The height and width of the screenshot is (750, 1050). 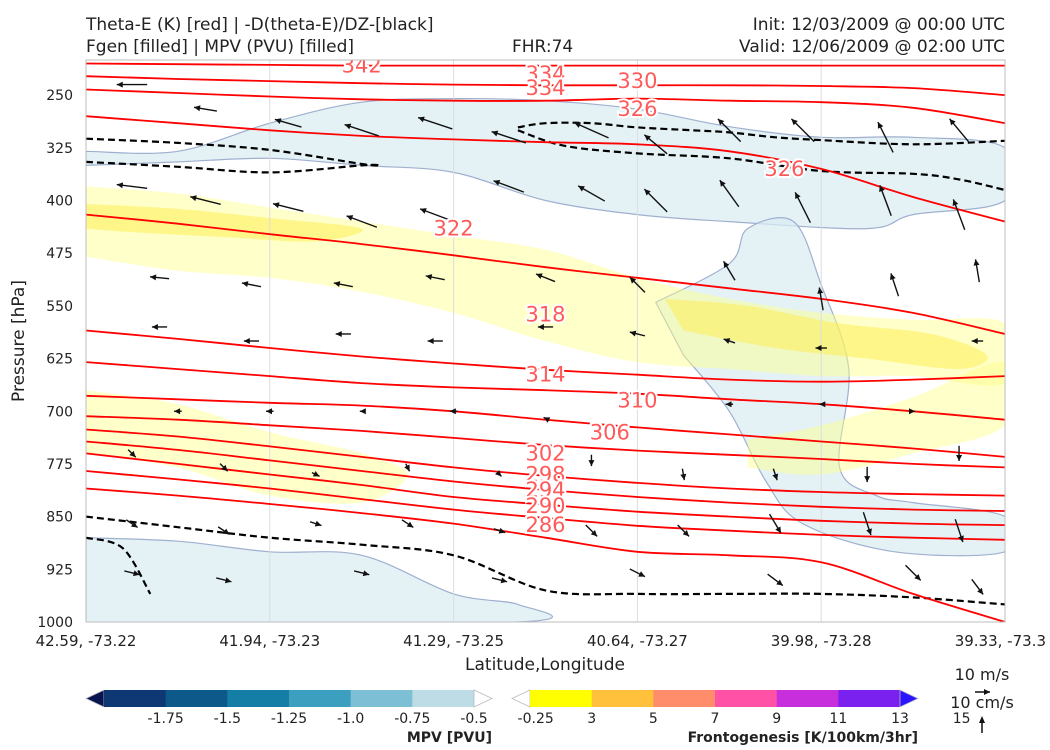 I want to click on theta-e-label-5: 326, so click(x=784, y=169).